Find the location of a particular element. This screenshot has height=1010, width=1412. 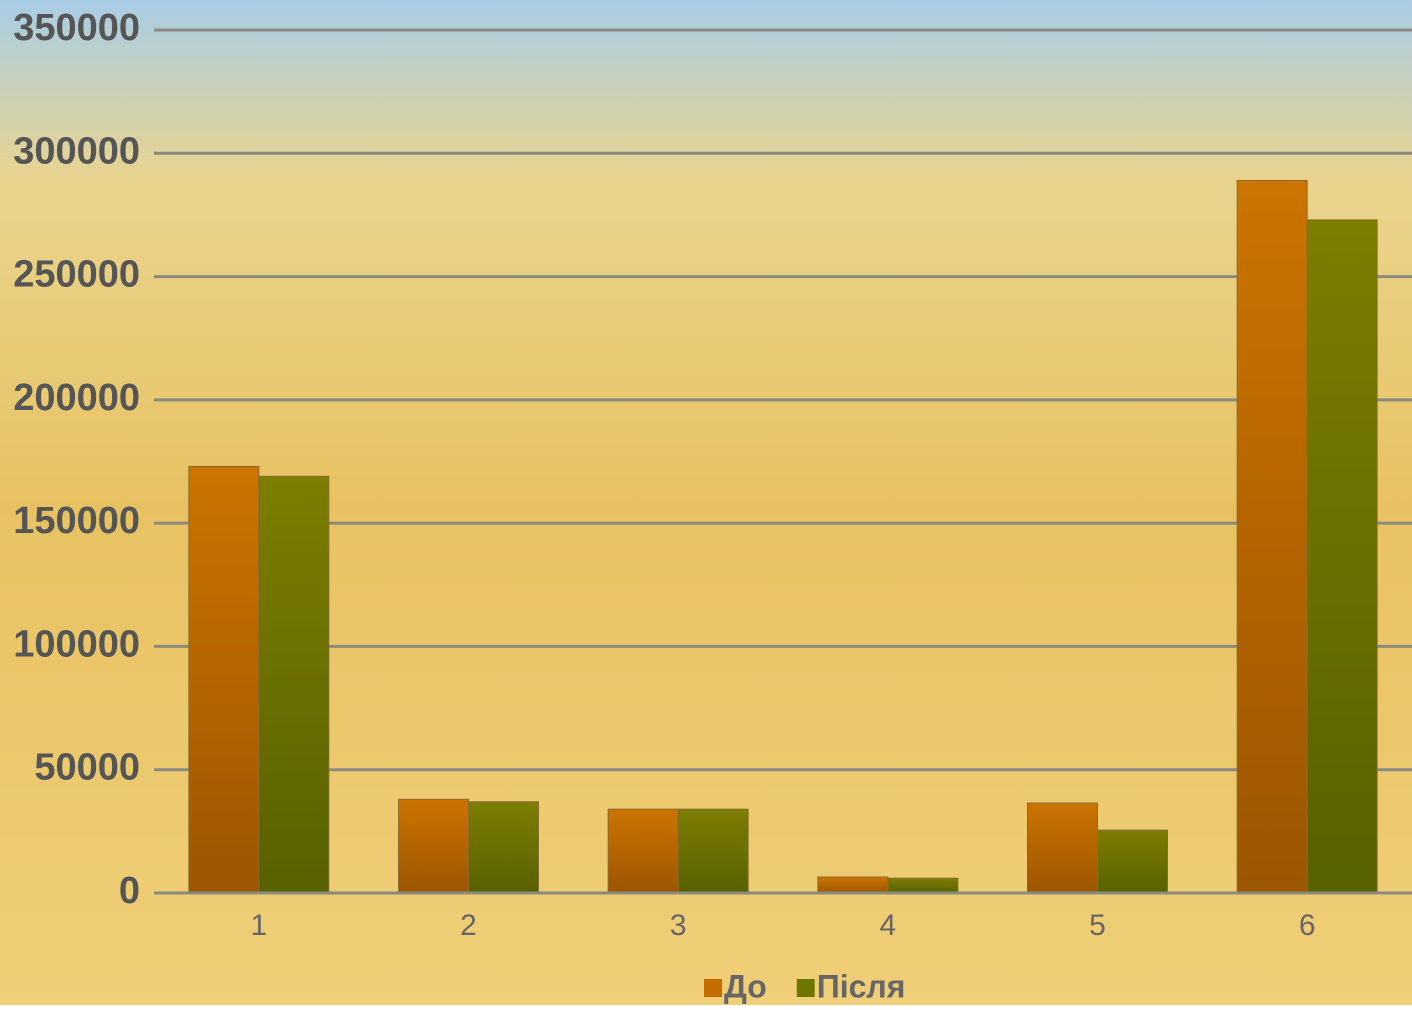

x-tick-label: 3 is located at coordinates (678, 925).